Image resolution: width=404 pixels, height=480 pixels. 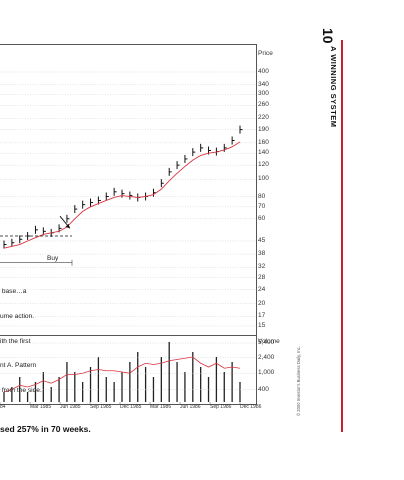 I want to click on price-tick-label: 300, so click(x=263, y=94).